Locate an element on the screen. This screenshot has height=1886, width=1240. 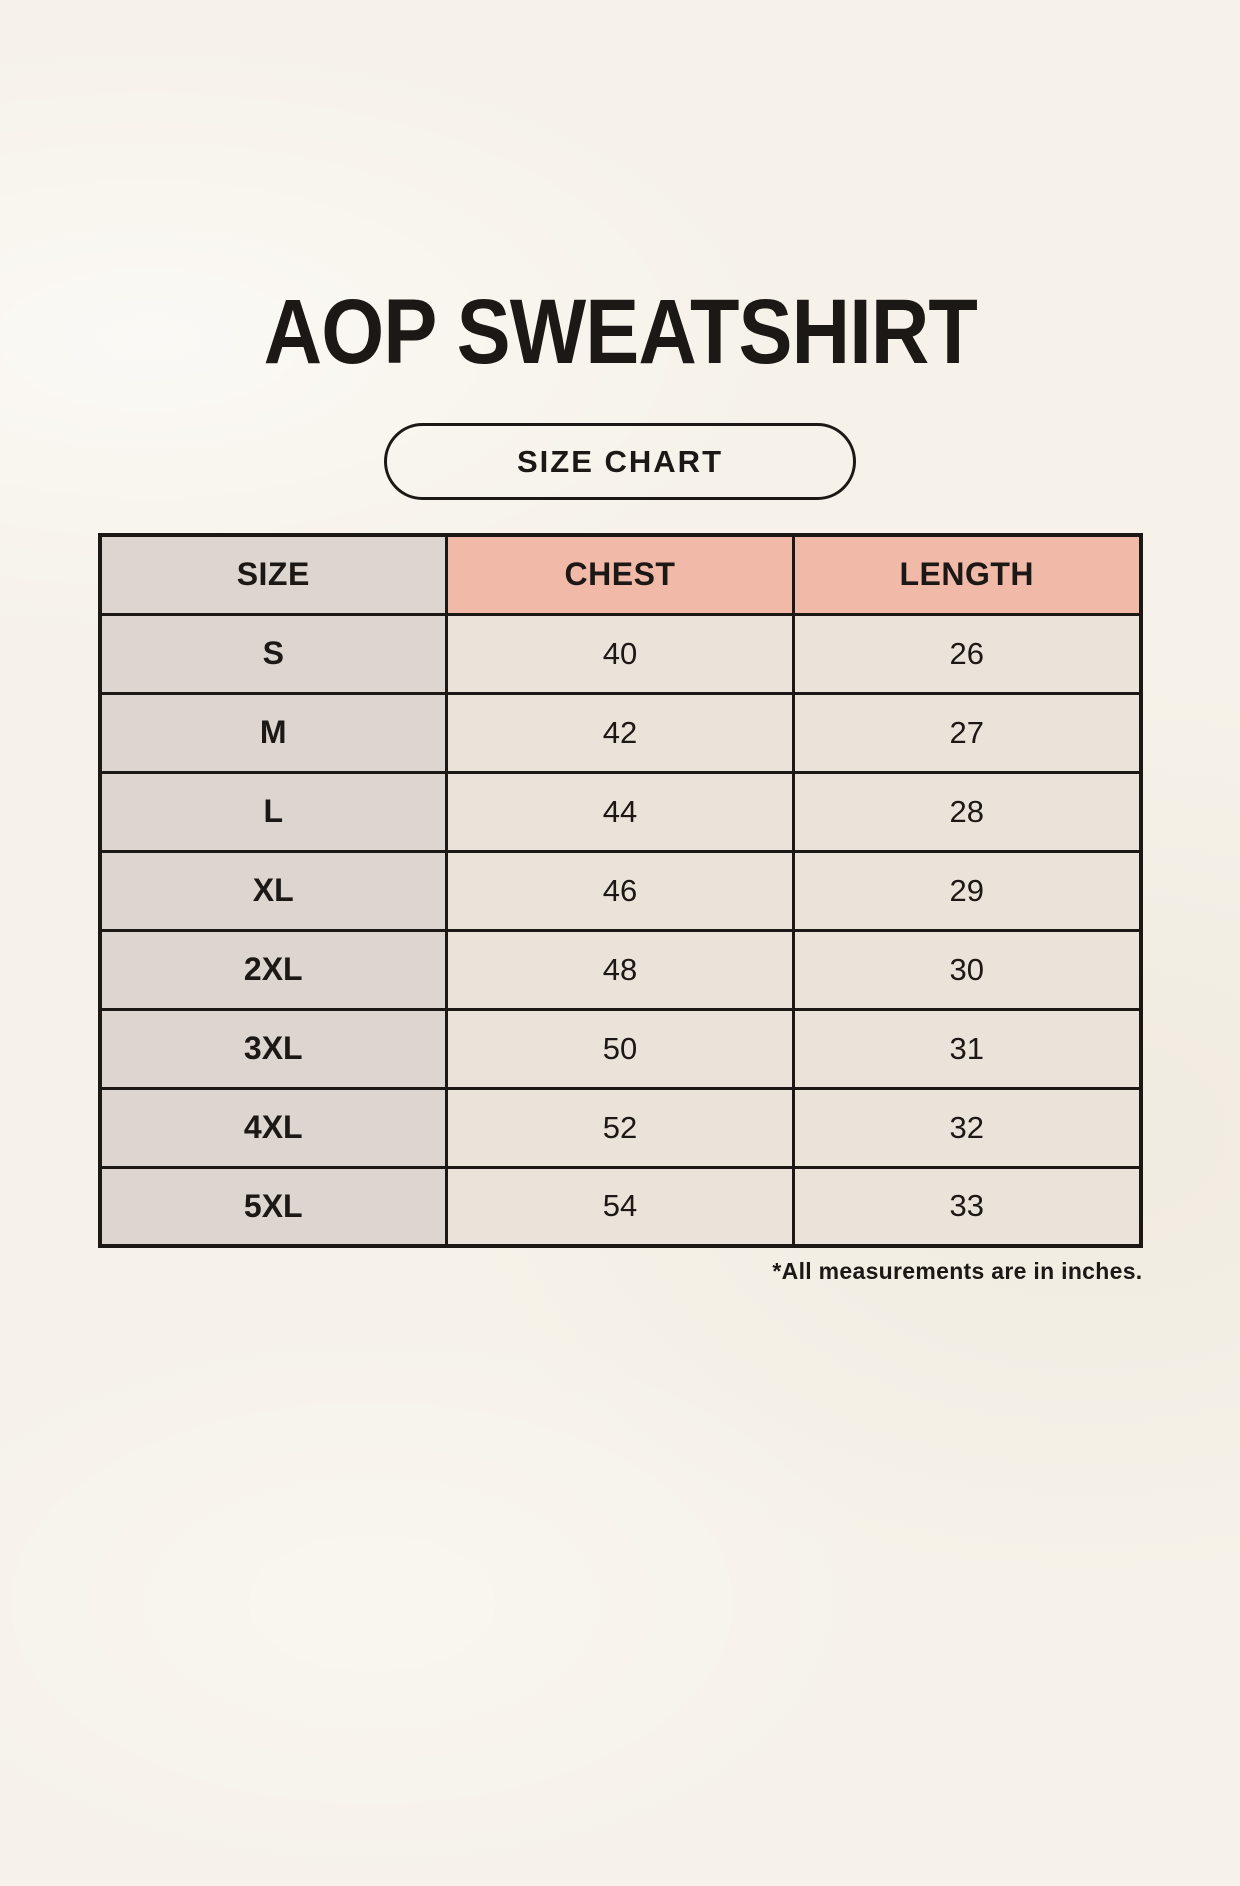
chest-cell: 44 is located at coordinates (620, 811).